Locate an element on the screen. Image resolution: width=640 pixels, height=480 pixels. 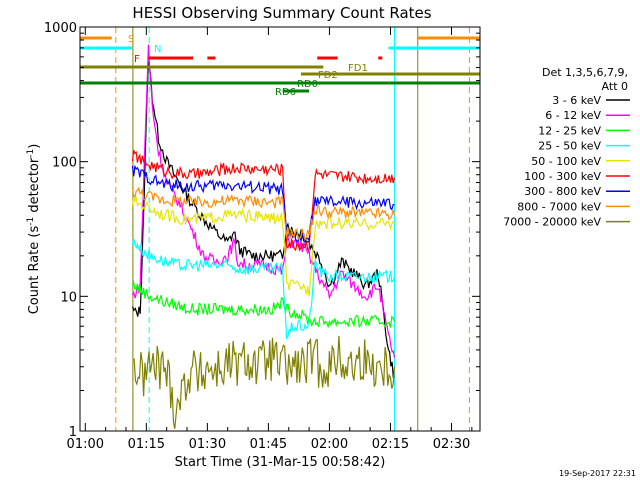
x-tick-label-3: 01:45 is located at coordinates (268, 444).